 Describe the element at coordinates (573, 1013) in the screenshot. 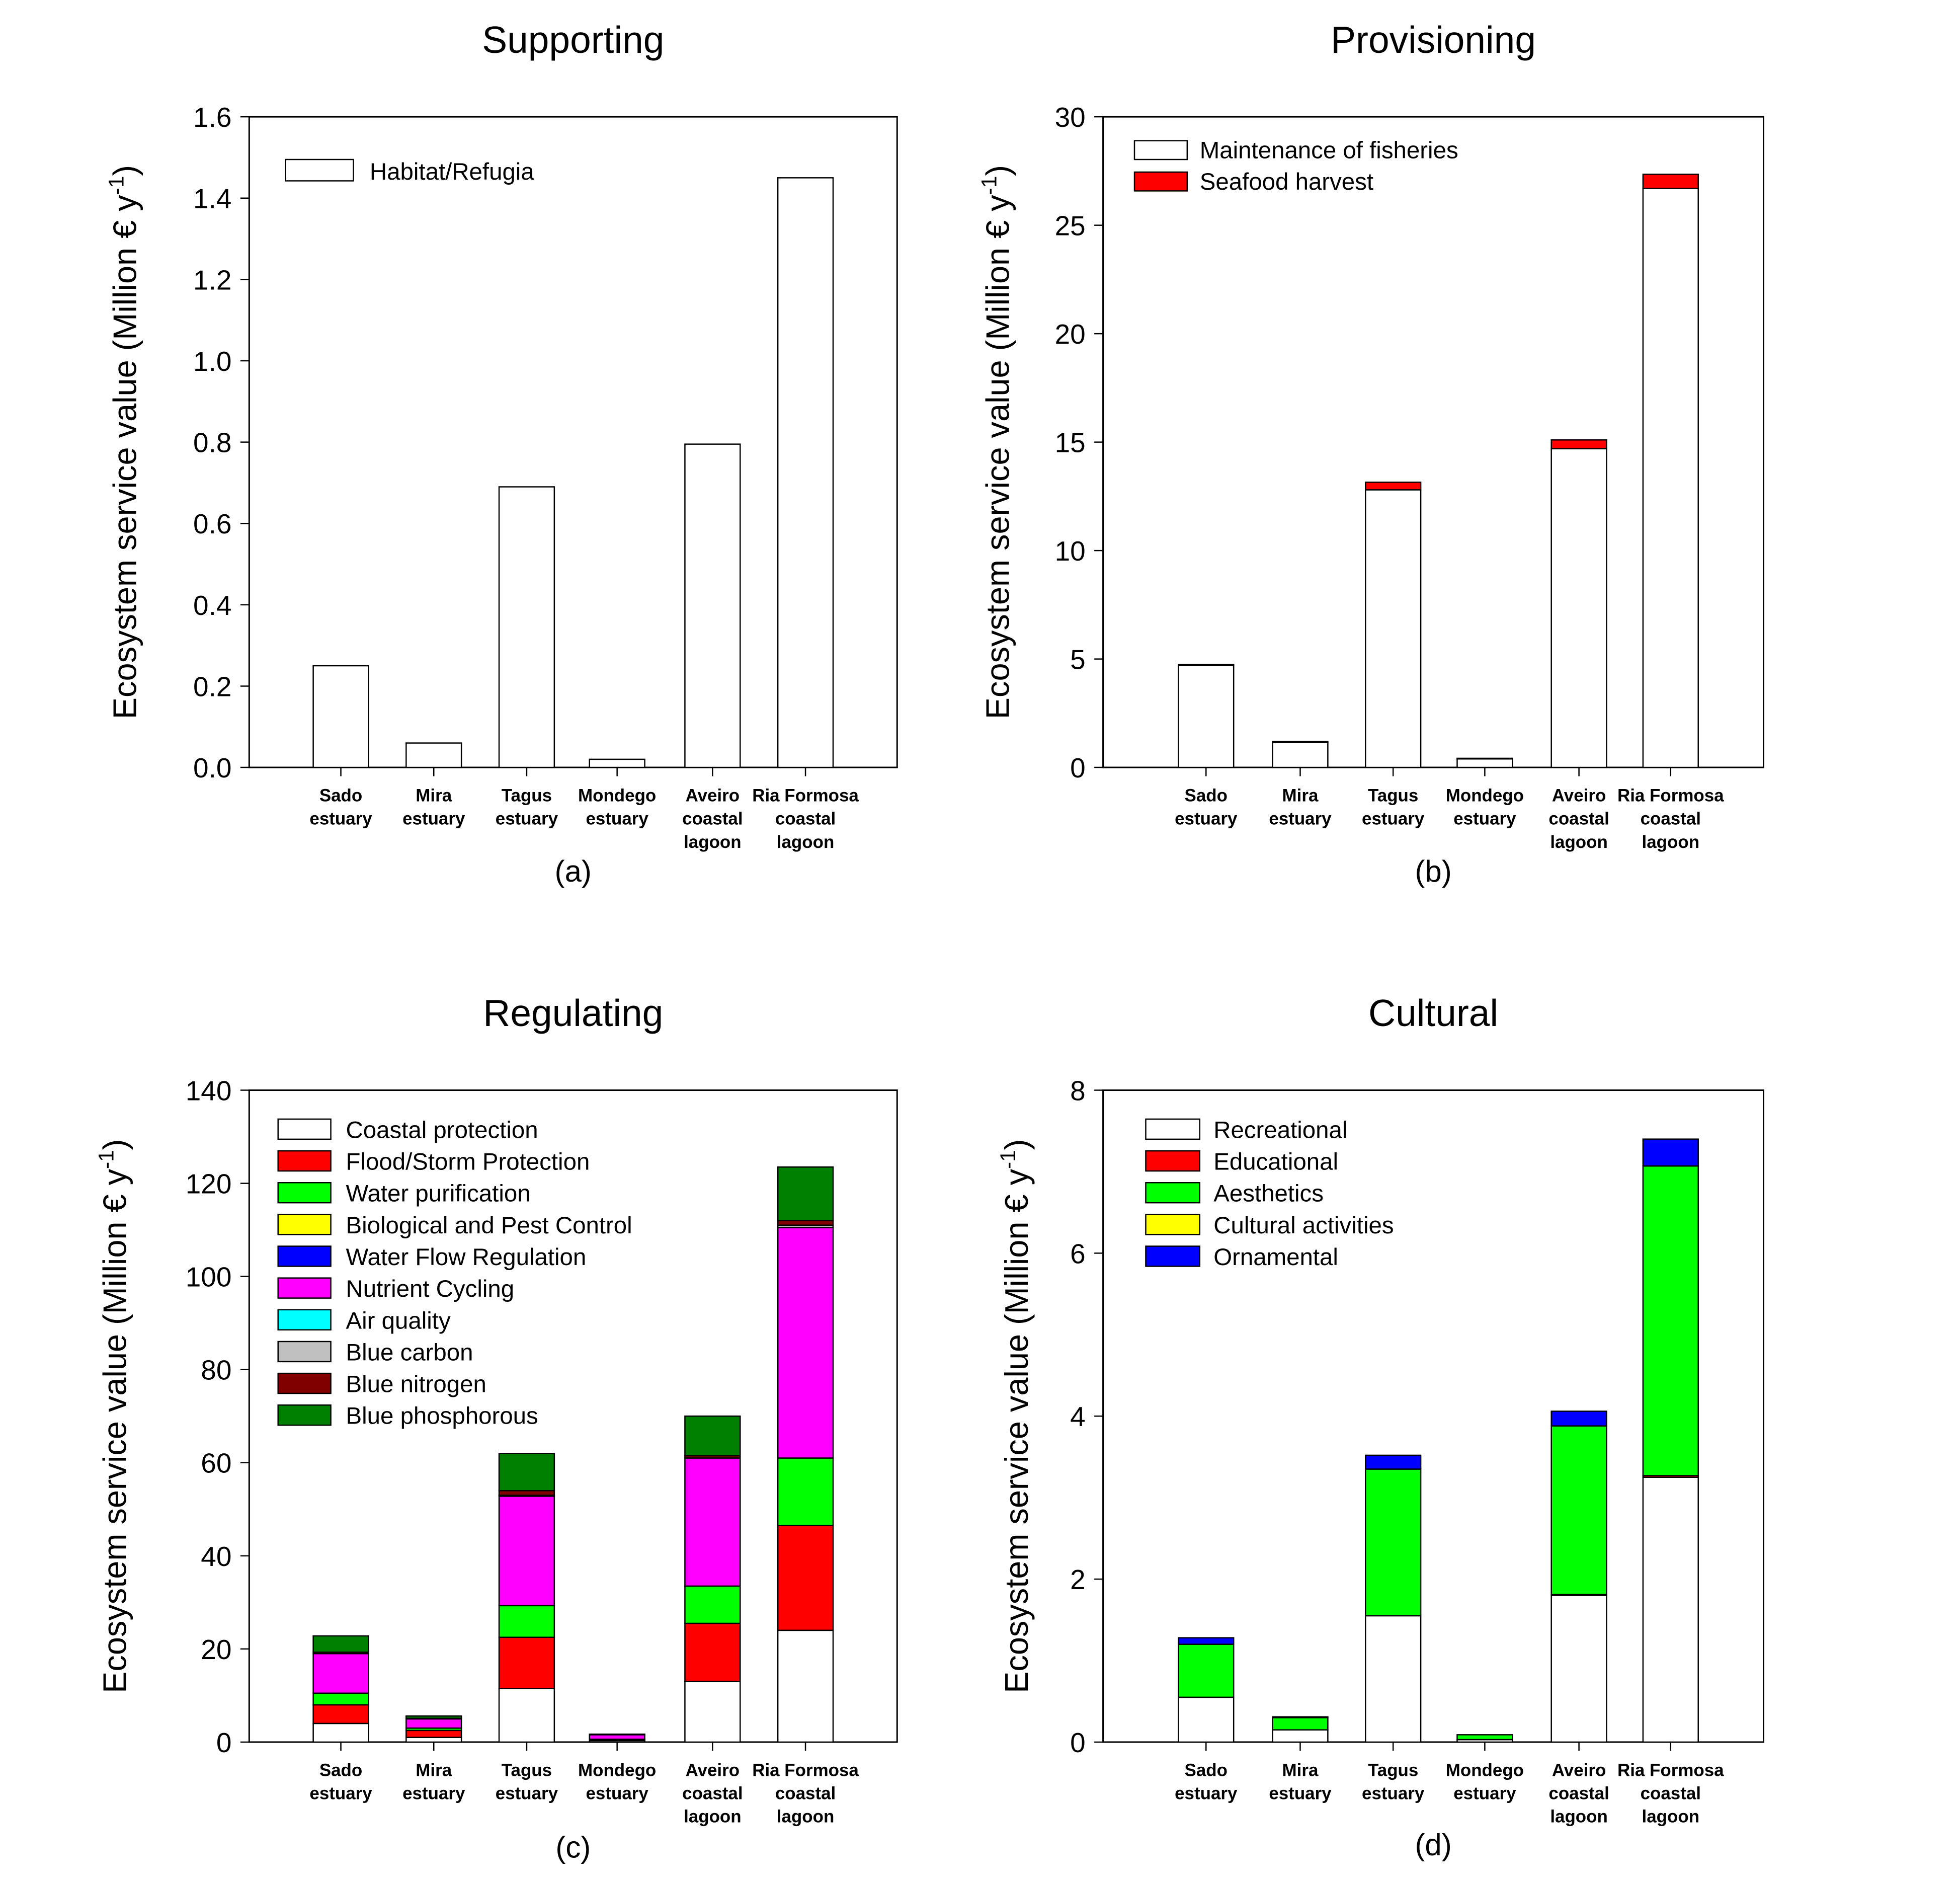

I see `chart-title: Regulating` at that location.